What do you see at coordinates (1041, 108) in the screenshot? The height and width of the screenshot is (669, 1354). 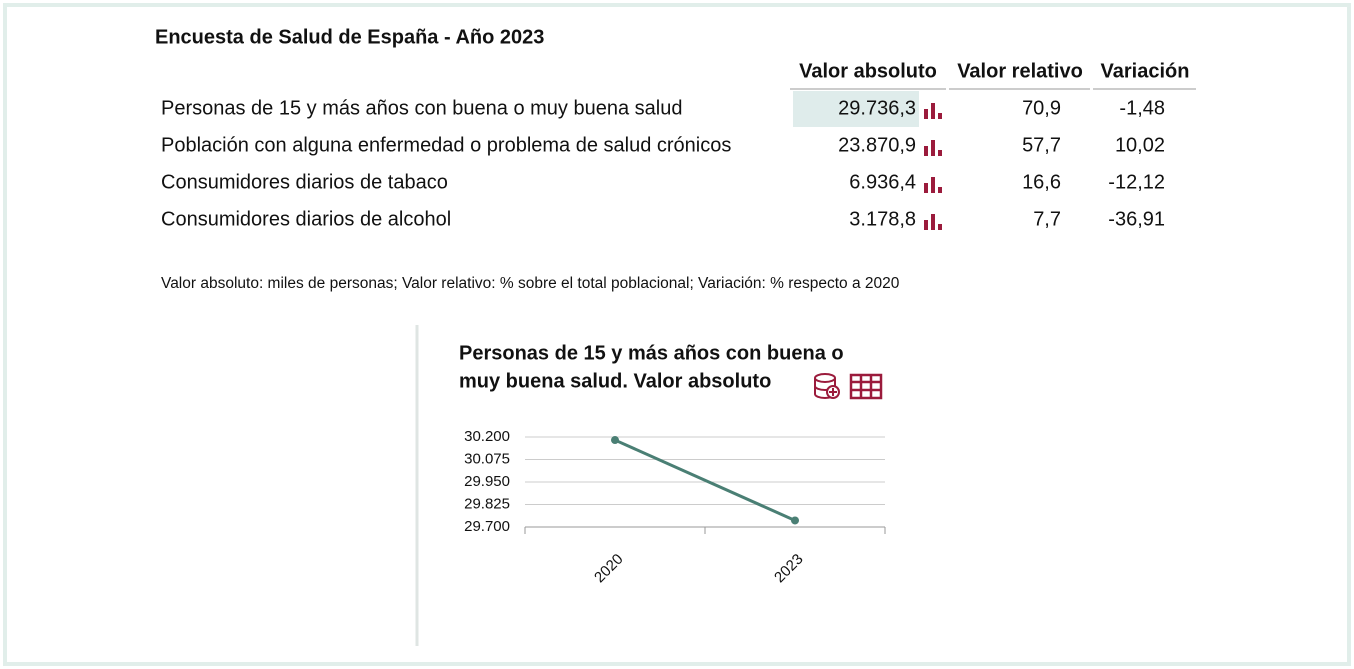 I see `cell-value: 70,9` at bounding box center [1041, 108].